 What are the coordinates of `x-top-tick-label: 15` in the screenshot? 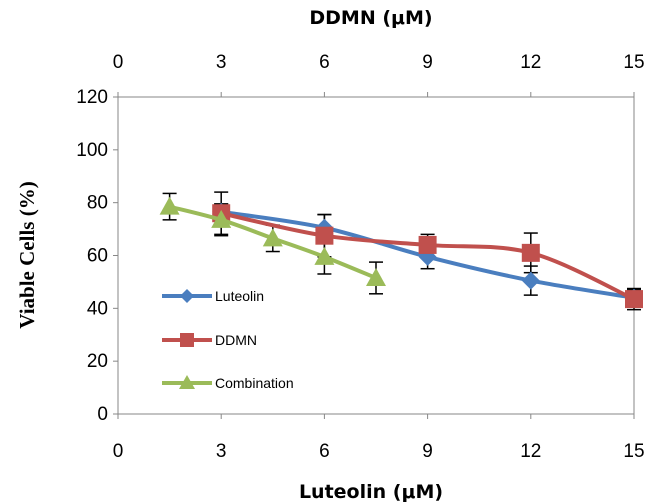 It's located at (633, 62).